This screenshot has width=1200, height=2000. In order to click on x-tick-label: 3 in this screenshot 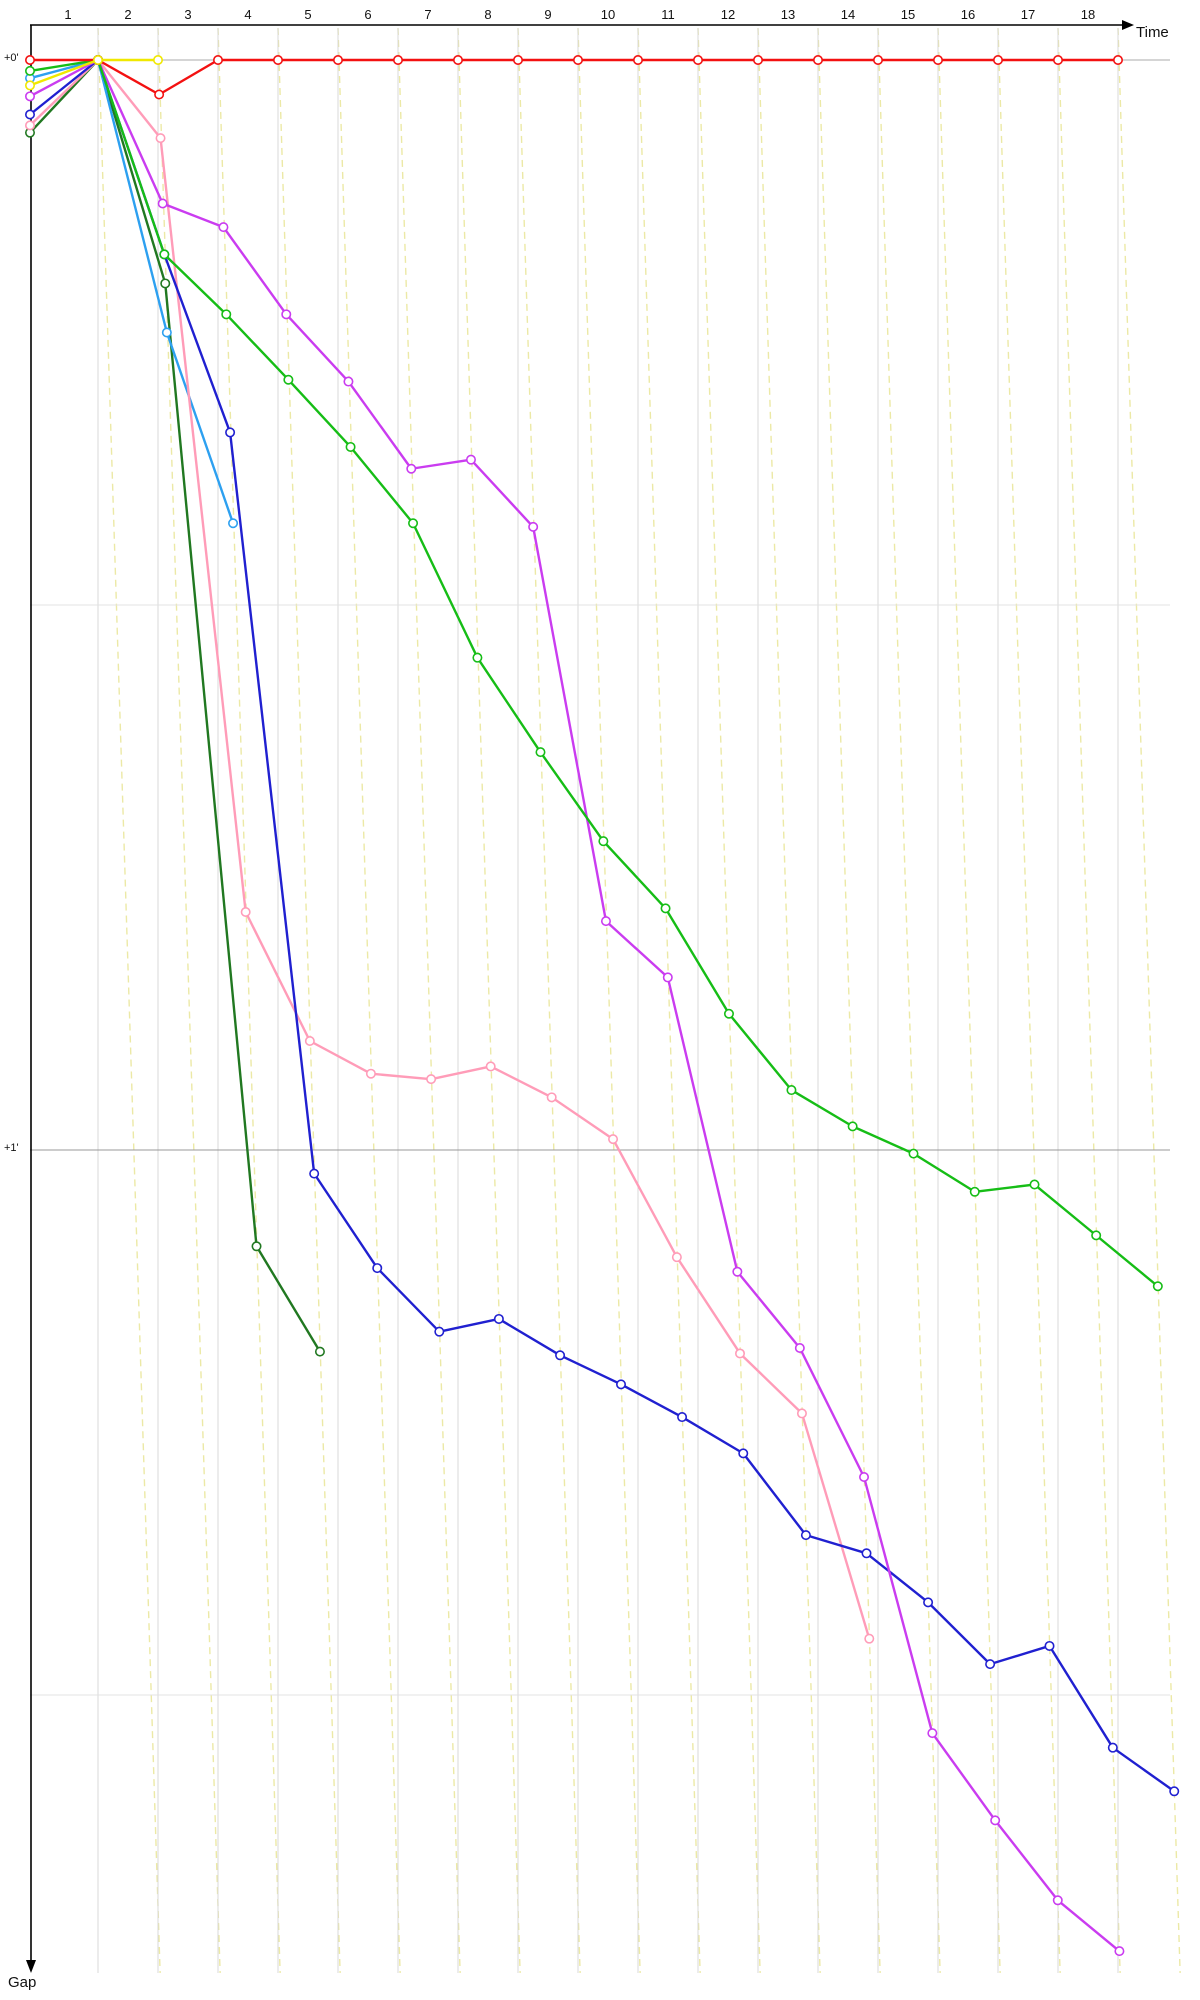, I will do `click(188, 14)`.